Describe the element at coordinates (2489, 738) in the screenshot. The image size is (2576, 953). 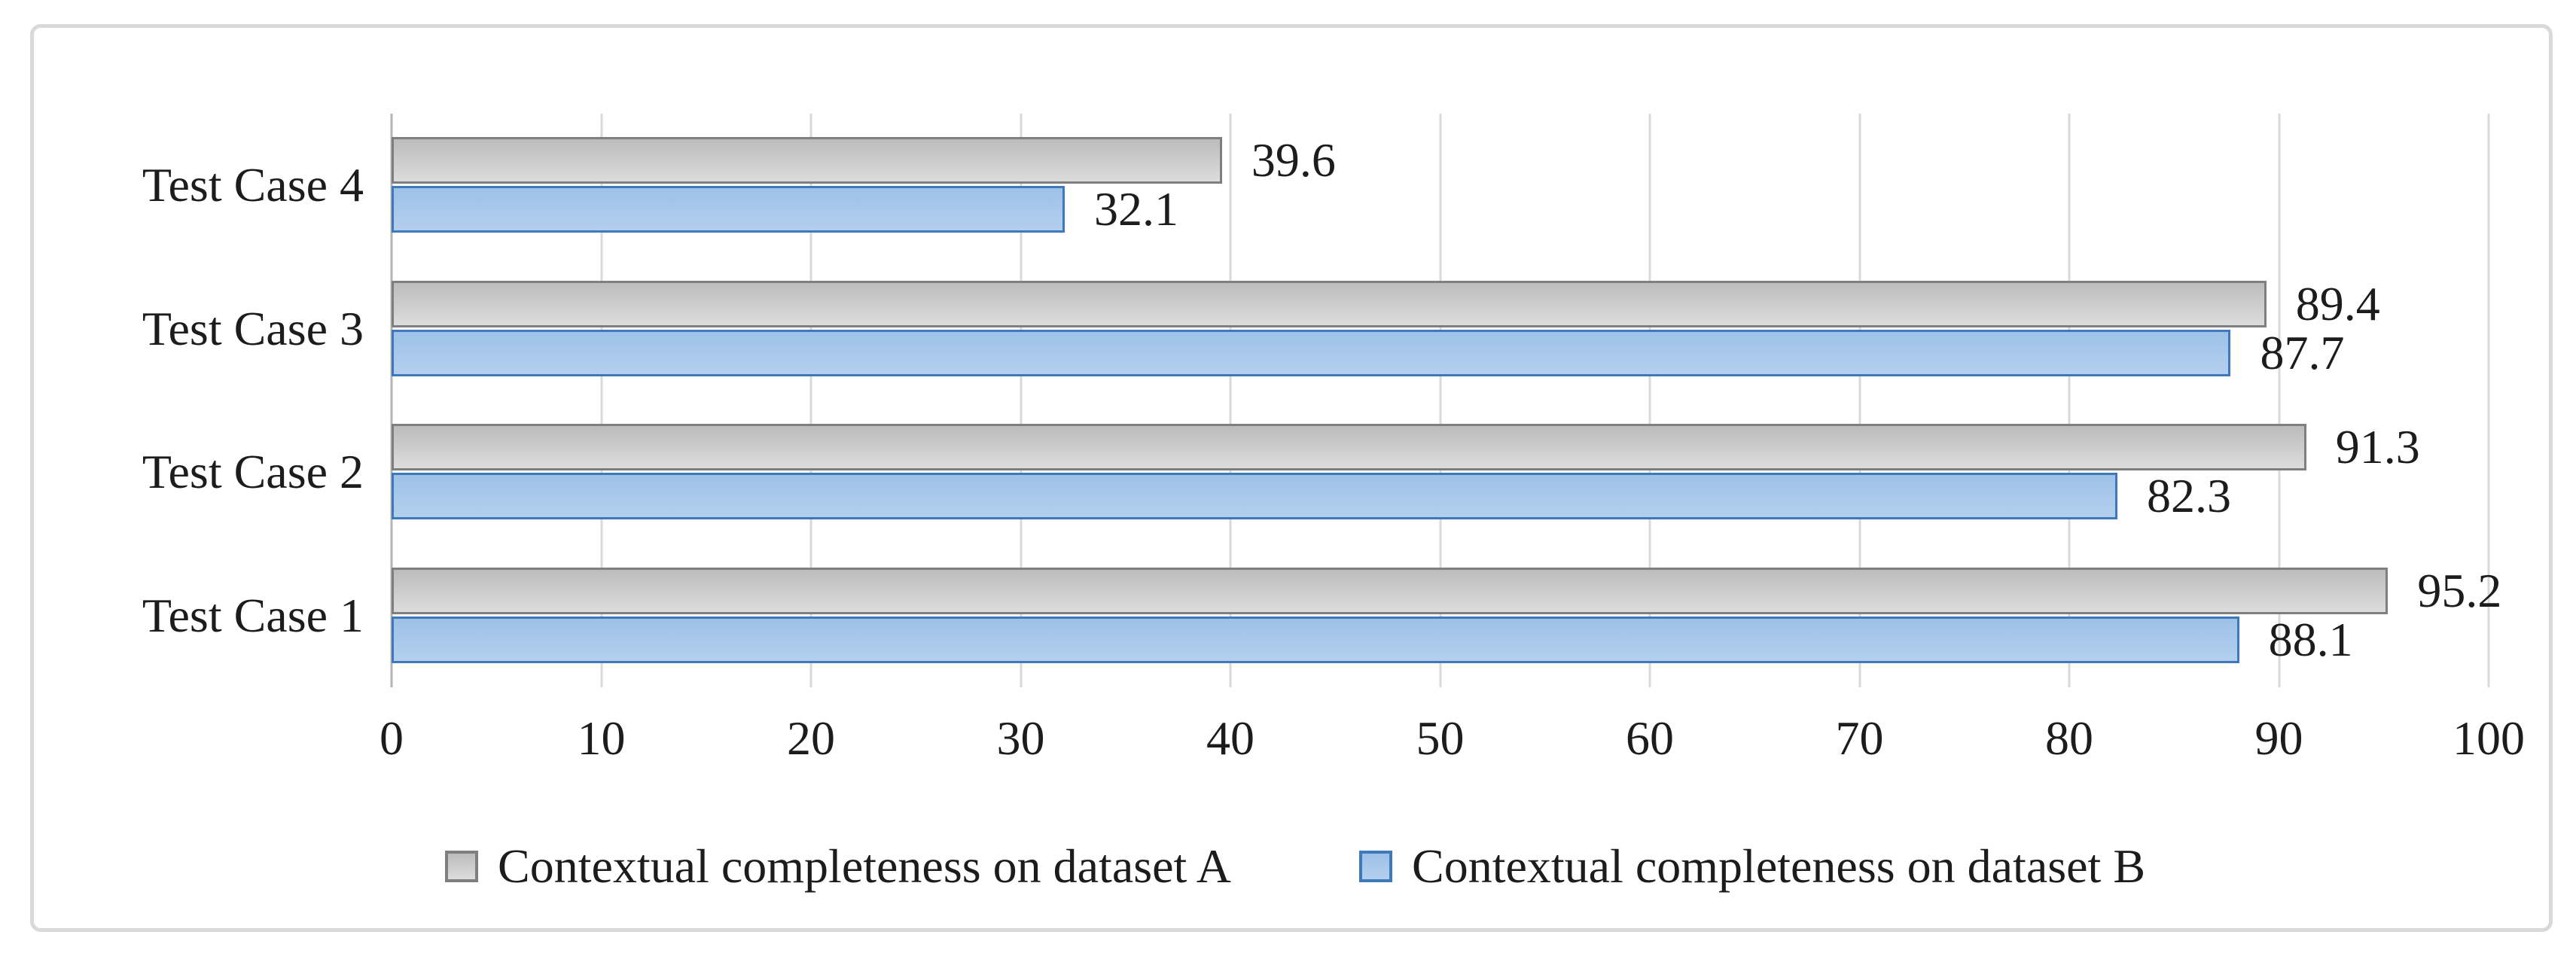
I see `x-tick-label: 100` at that location.